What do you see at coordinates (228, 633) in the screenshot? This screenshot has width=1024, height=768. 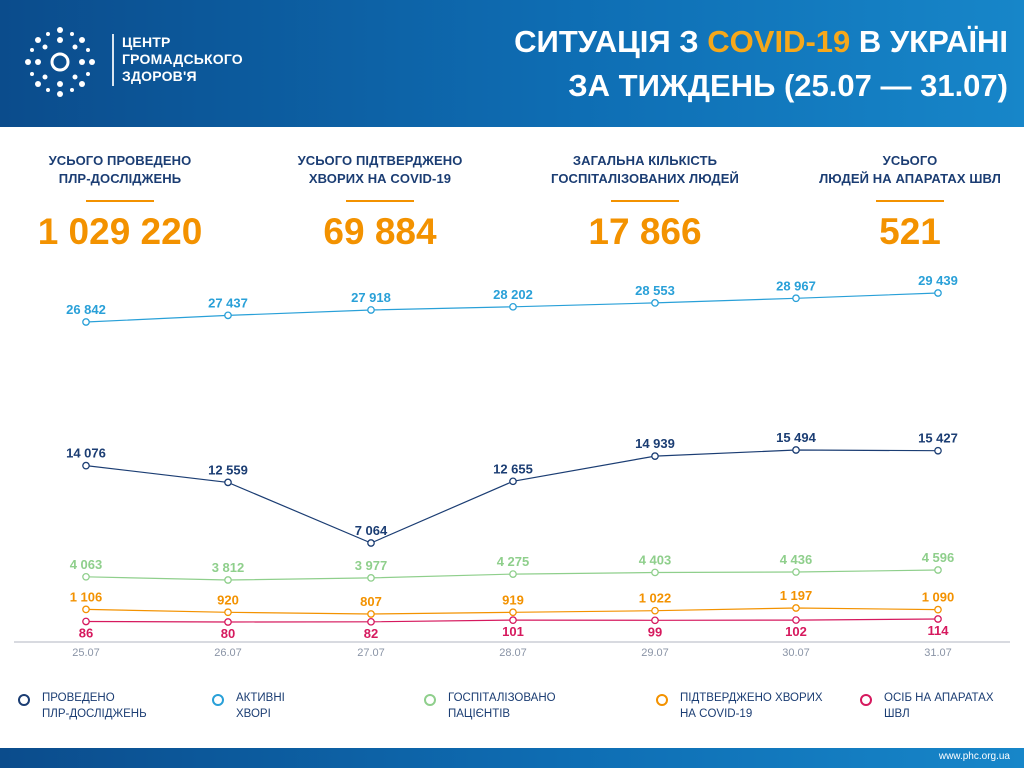 I see `data-label: 80` at bounding box center [228, 633].